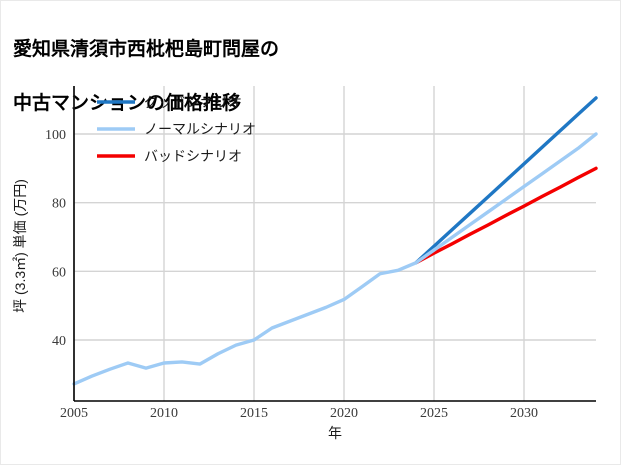 This screenshot has height=466, width=621. What do you see at coordinates (55, 135) in the screenshot?
I see `y-tick-label: 100` at bounding box center [55, 135].